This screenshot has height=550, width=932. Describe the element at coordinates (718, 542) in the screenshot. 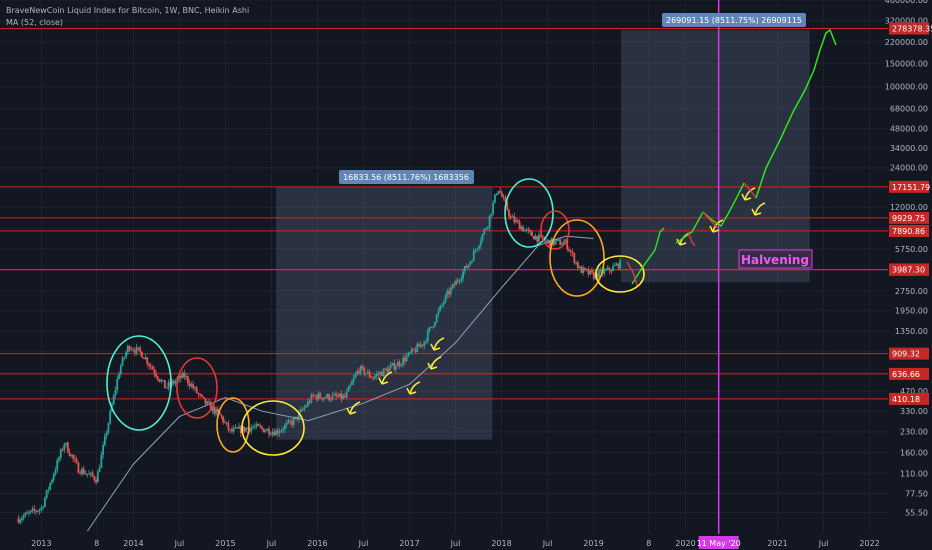

I see `halving-date-tag` at that location.